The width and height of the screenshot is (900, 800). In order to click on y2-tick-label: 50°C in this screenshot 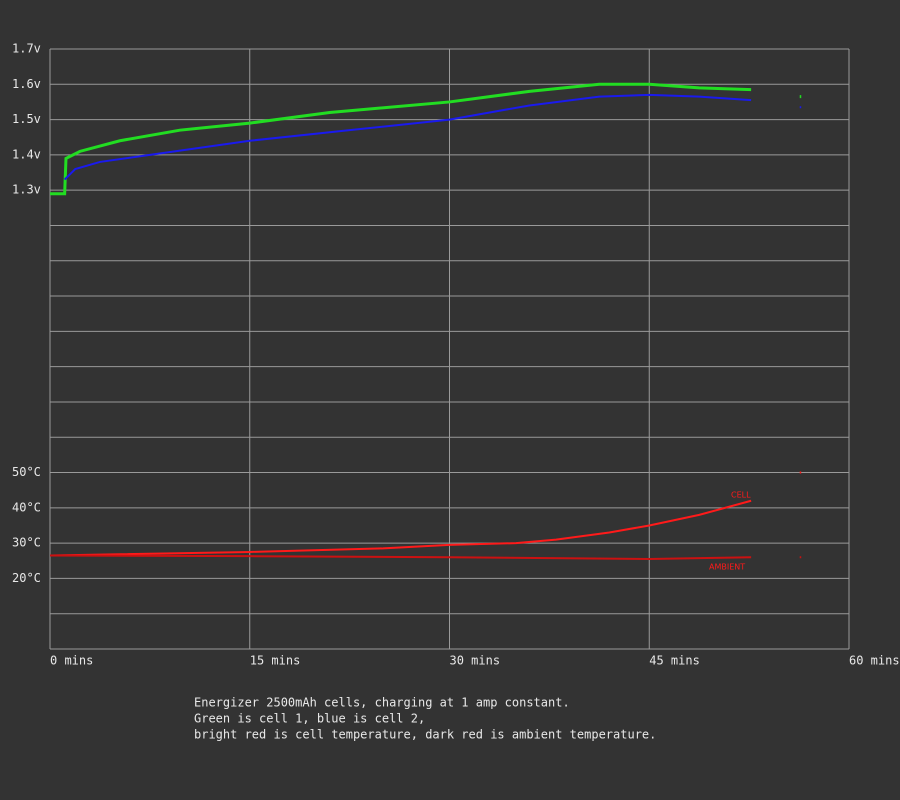, I will do `click(26, 472)`.